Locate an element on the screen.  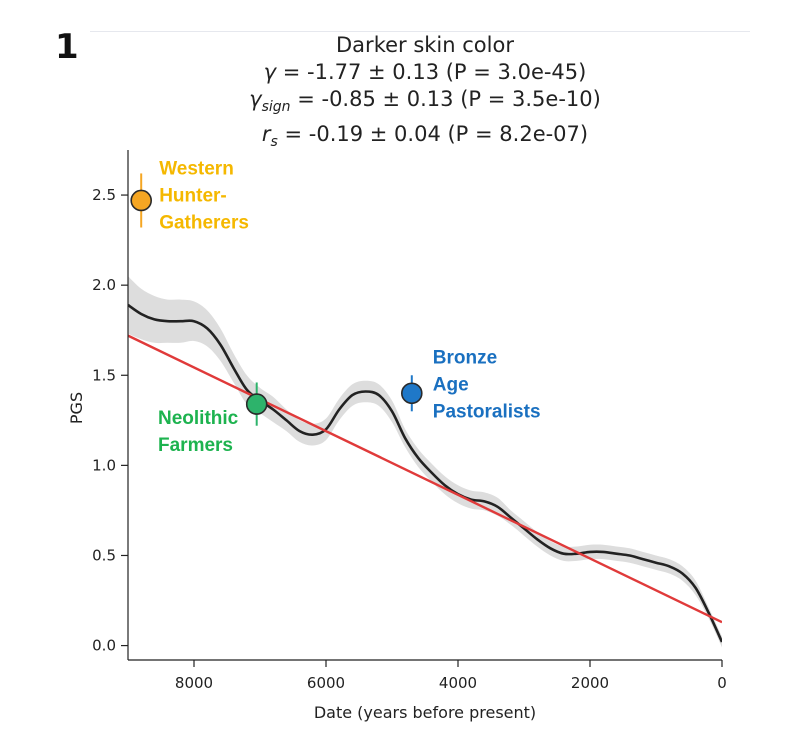
panel-label: 1 is located at coordinates (67, 47).